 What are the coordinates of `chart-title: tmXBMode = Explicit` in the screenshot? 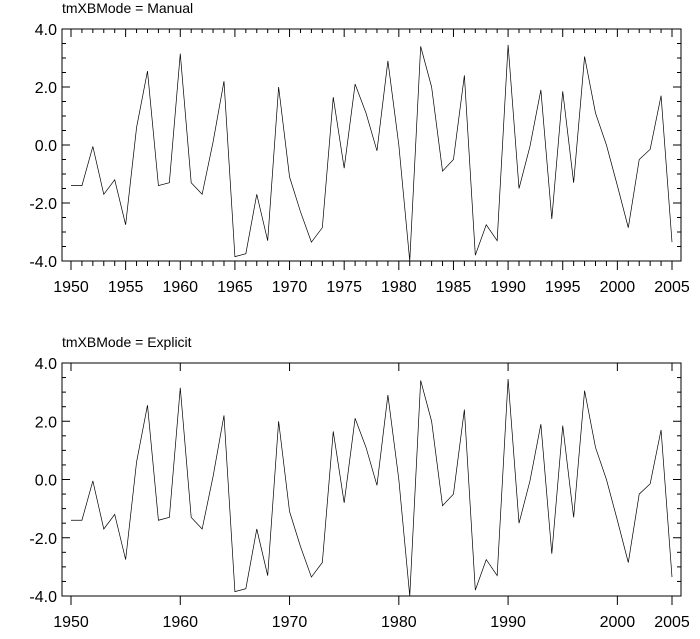 It's located at (127, 342).